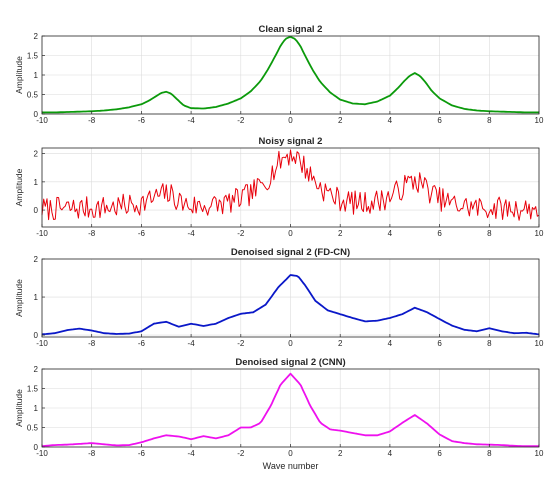  What do you see at coordinates (290, 362) in the screenshot?
I see `subplot-title: Denoised signal 2 (CNN)` at bounding box center [290, 362].